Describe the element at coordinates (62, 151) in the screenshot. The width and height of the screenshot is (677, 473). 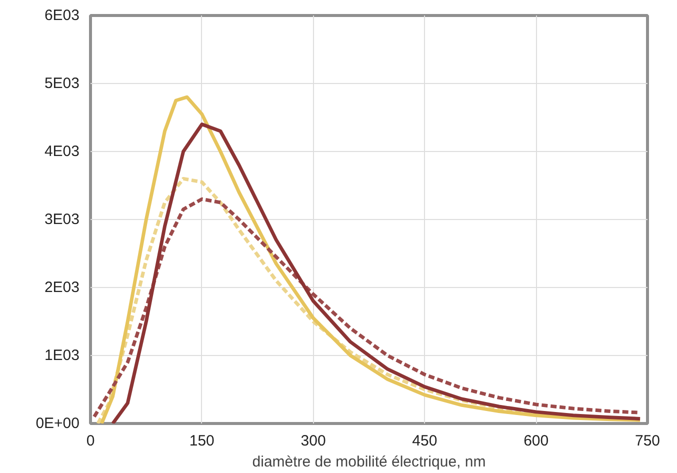
I see `y-tick-label: 4E03` at that location.